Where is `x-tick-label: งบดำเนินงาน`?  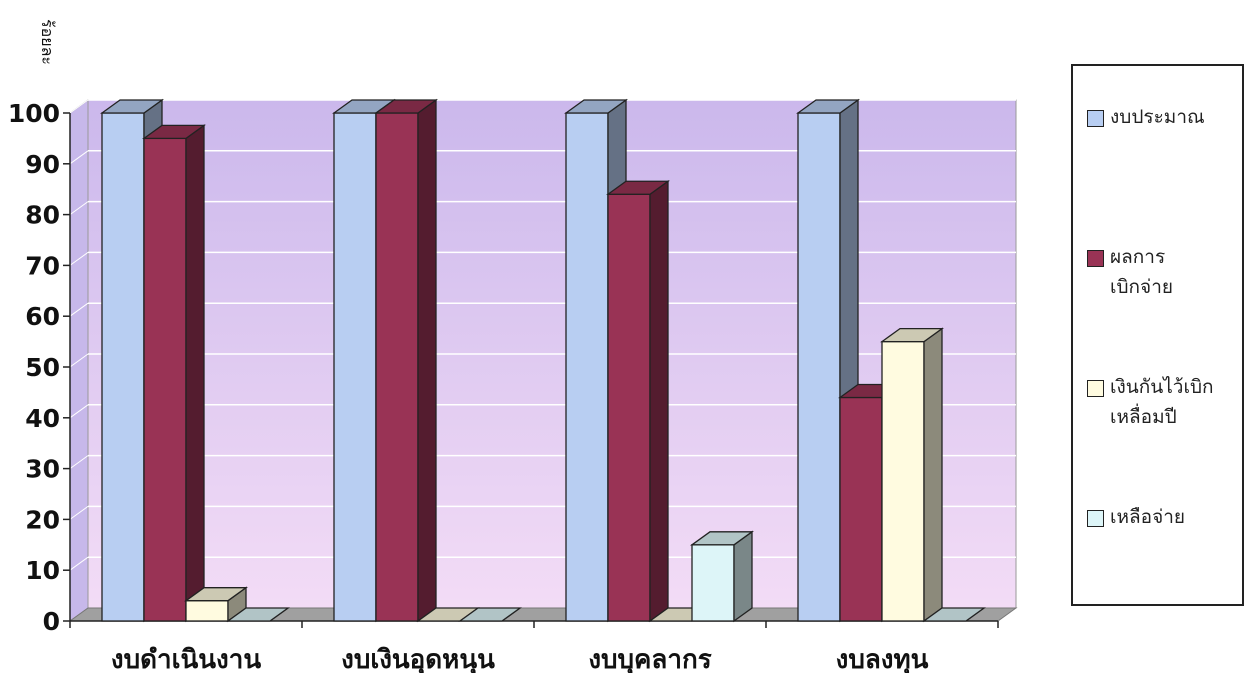
x-tick-label: งบดำเนินงาน is located at coordinates (186, 659).